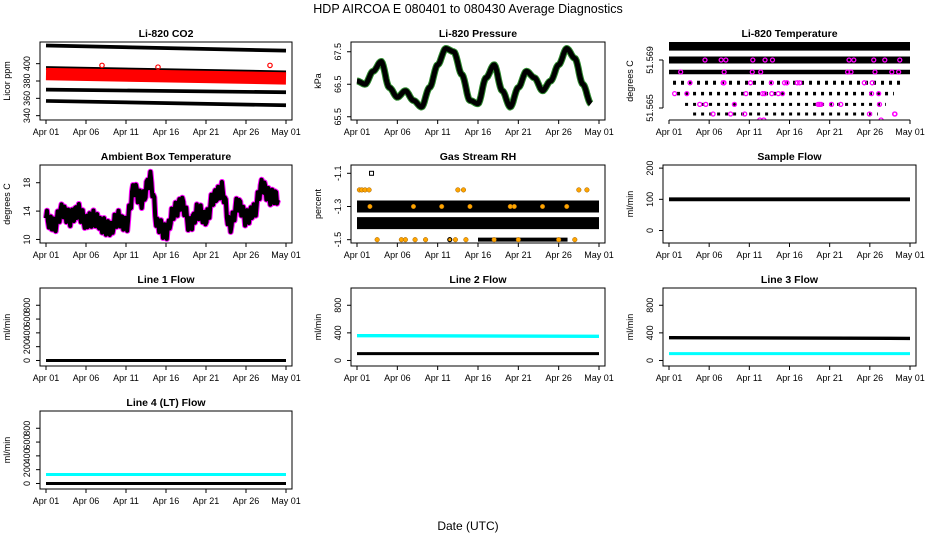  I want to click on panel-title: Ambient Box Temperature, so click(166, 157).